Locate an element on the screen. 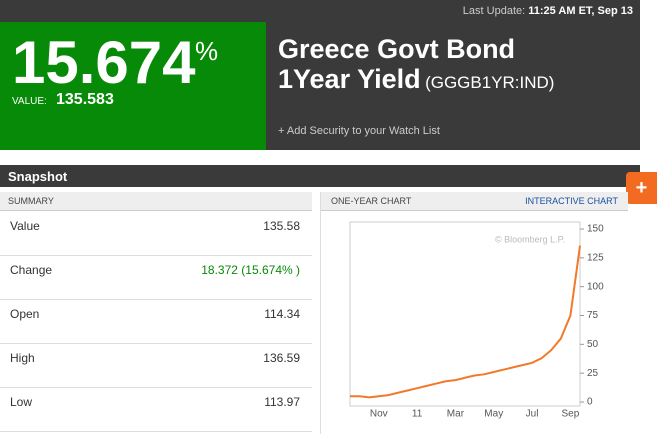 The height and width of the screenshot is (434, 657). x-tick-label: Nov is located at coordinates (379, 414).